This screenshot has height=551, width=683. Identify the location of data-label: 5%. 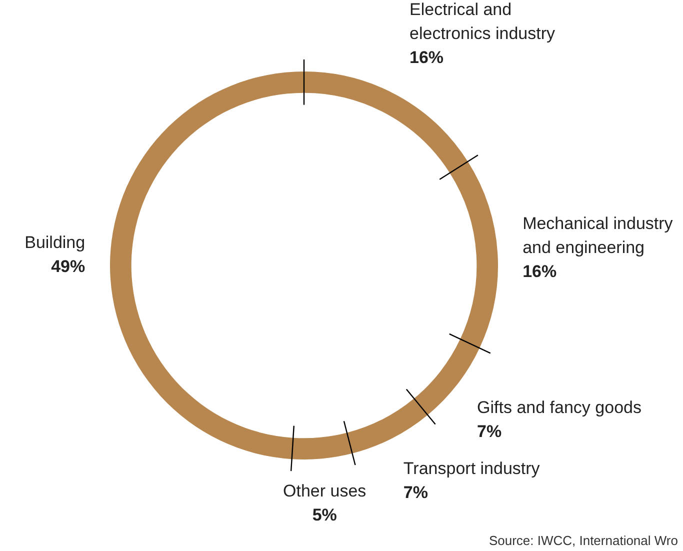
(324, 515).